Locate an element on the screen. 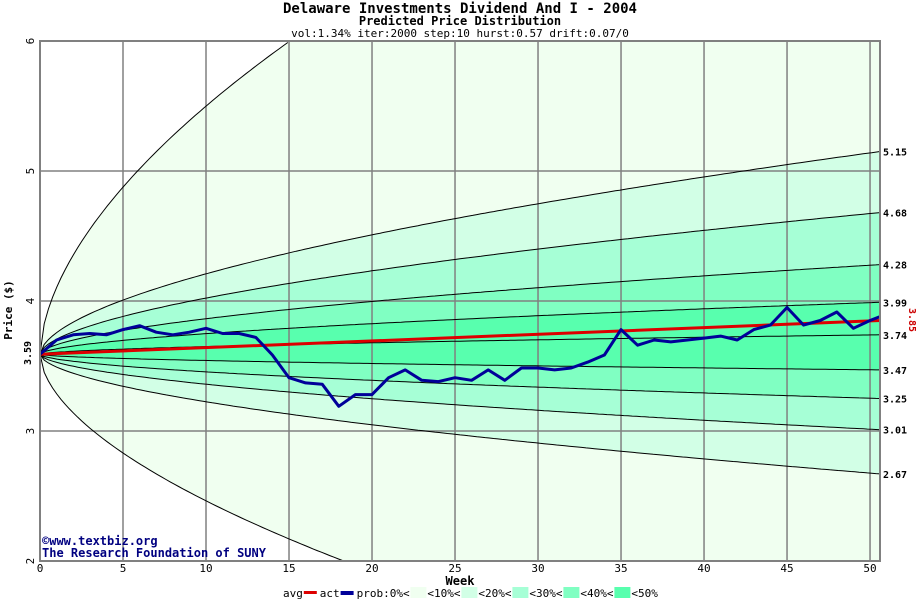 The width and height of the screenshot is (920, 600). percentile-end-label: 2.67 is located at coordinates (895, 475).